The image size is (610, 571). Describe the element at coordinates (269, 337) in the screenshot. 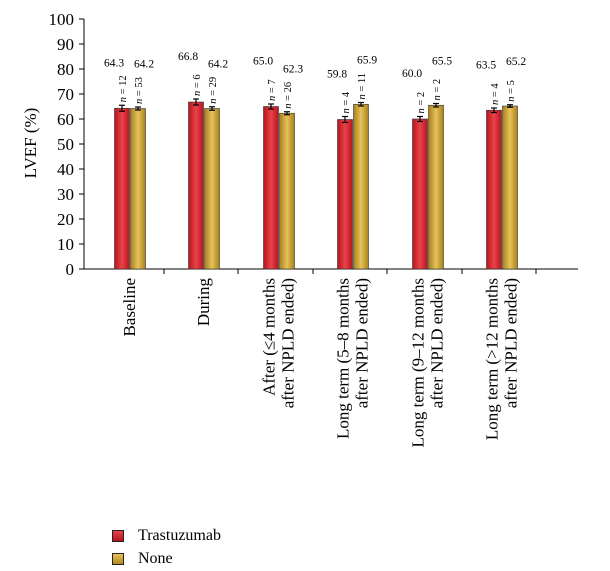

I see `x-category-label: After (≤4 months` at that location.